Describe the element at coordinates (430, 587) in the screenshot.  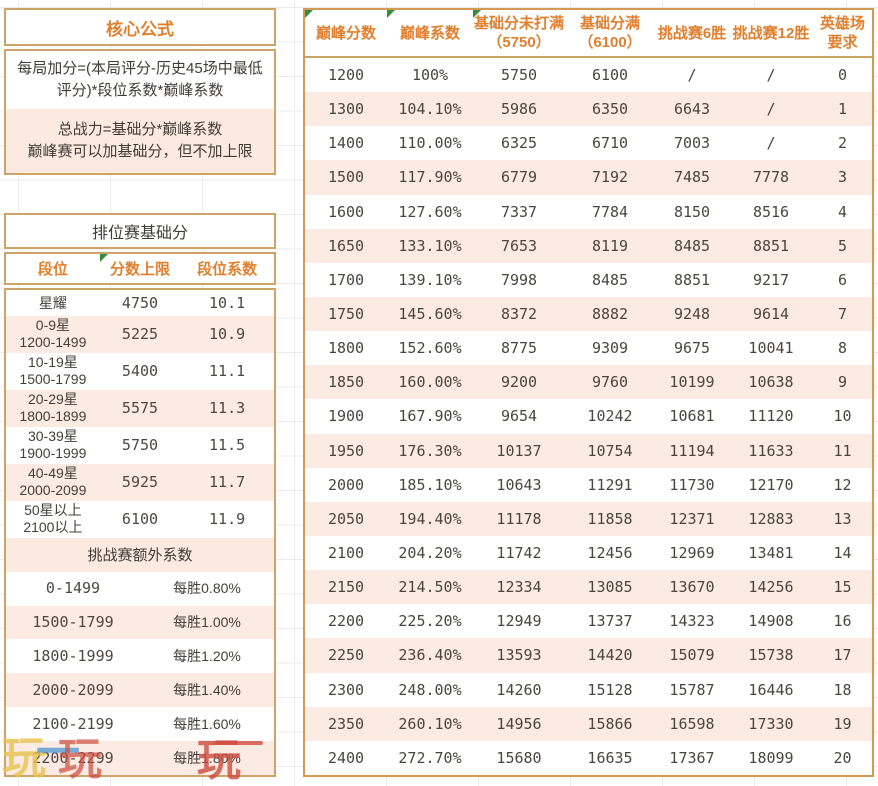
I see `score-cell: 214.50%` at that location.